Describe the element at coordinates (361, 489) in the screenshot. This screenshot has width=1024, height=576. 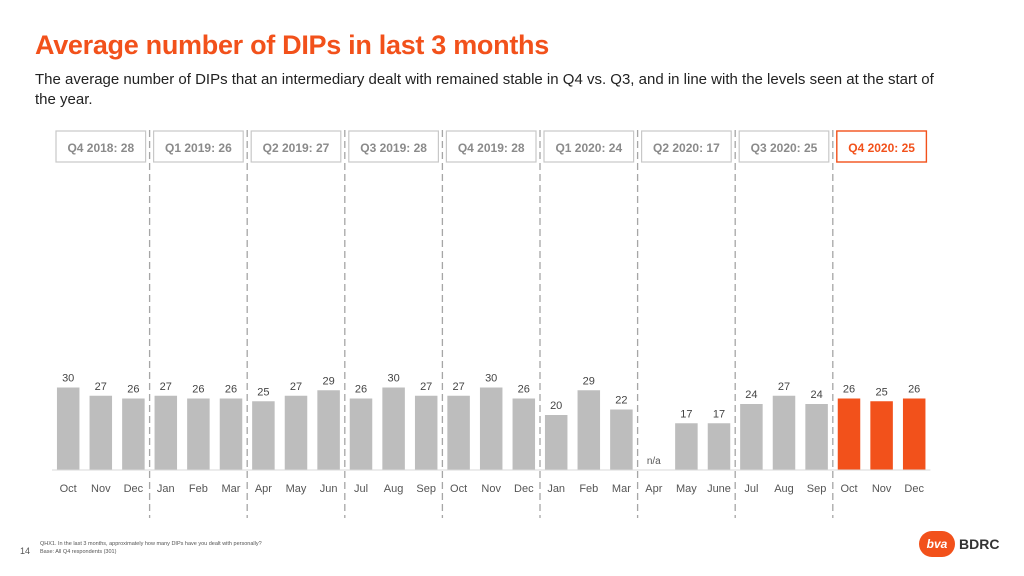
I see `x-tick-label: Jul` at that location.